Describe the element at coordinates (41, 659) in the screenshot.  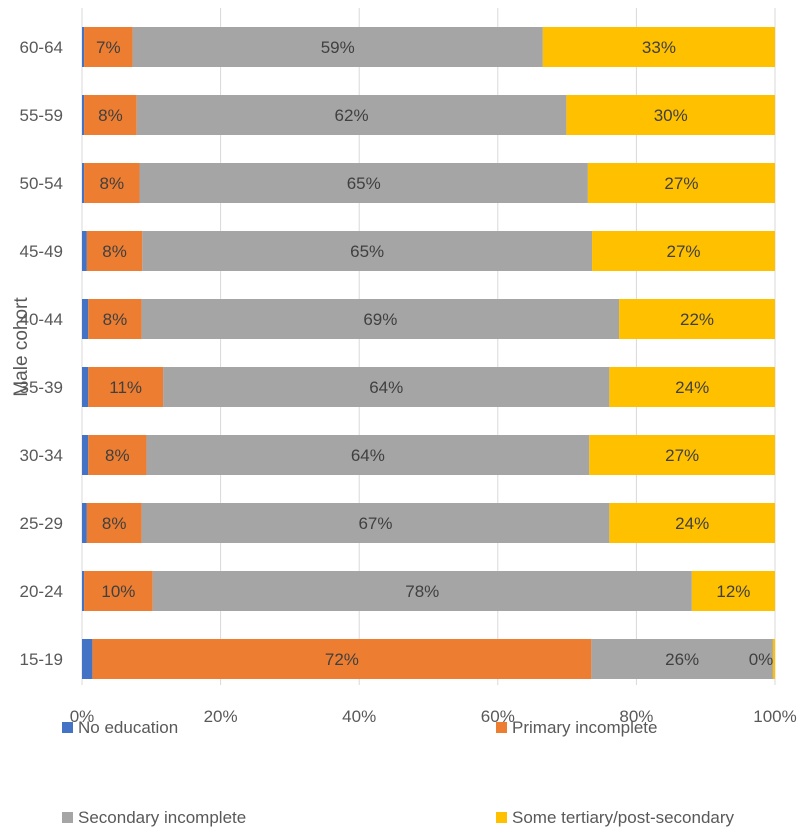
I see `y-category-label: 15-19` at that location.